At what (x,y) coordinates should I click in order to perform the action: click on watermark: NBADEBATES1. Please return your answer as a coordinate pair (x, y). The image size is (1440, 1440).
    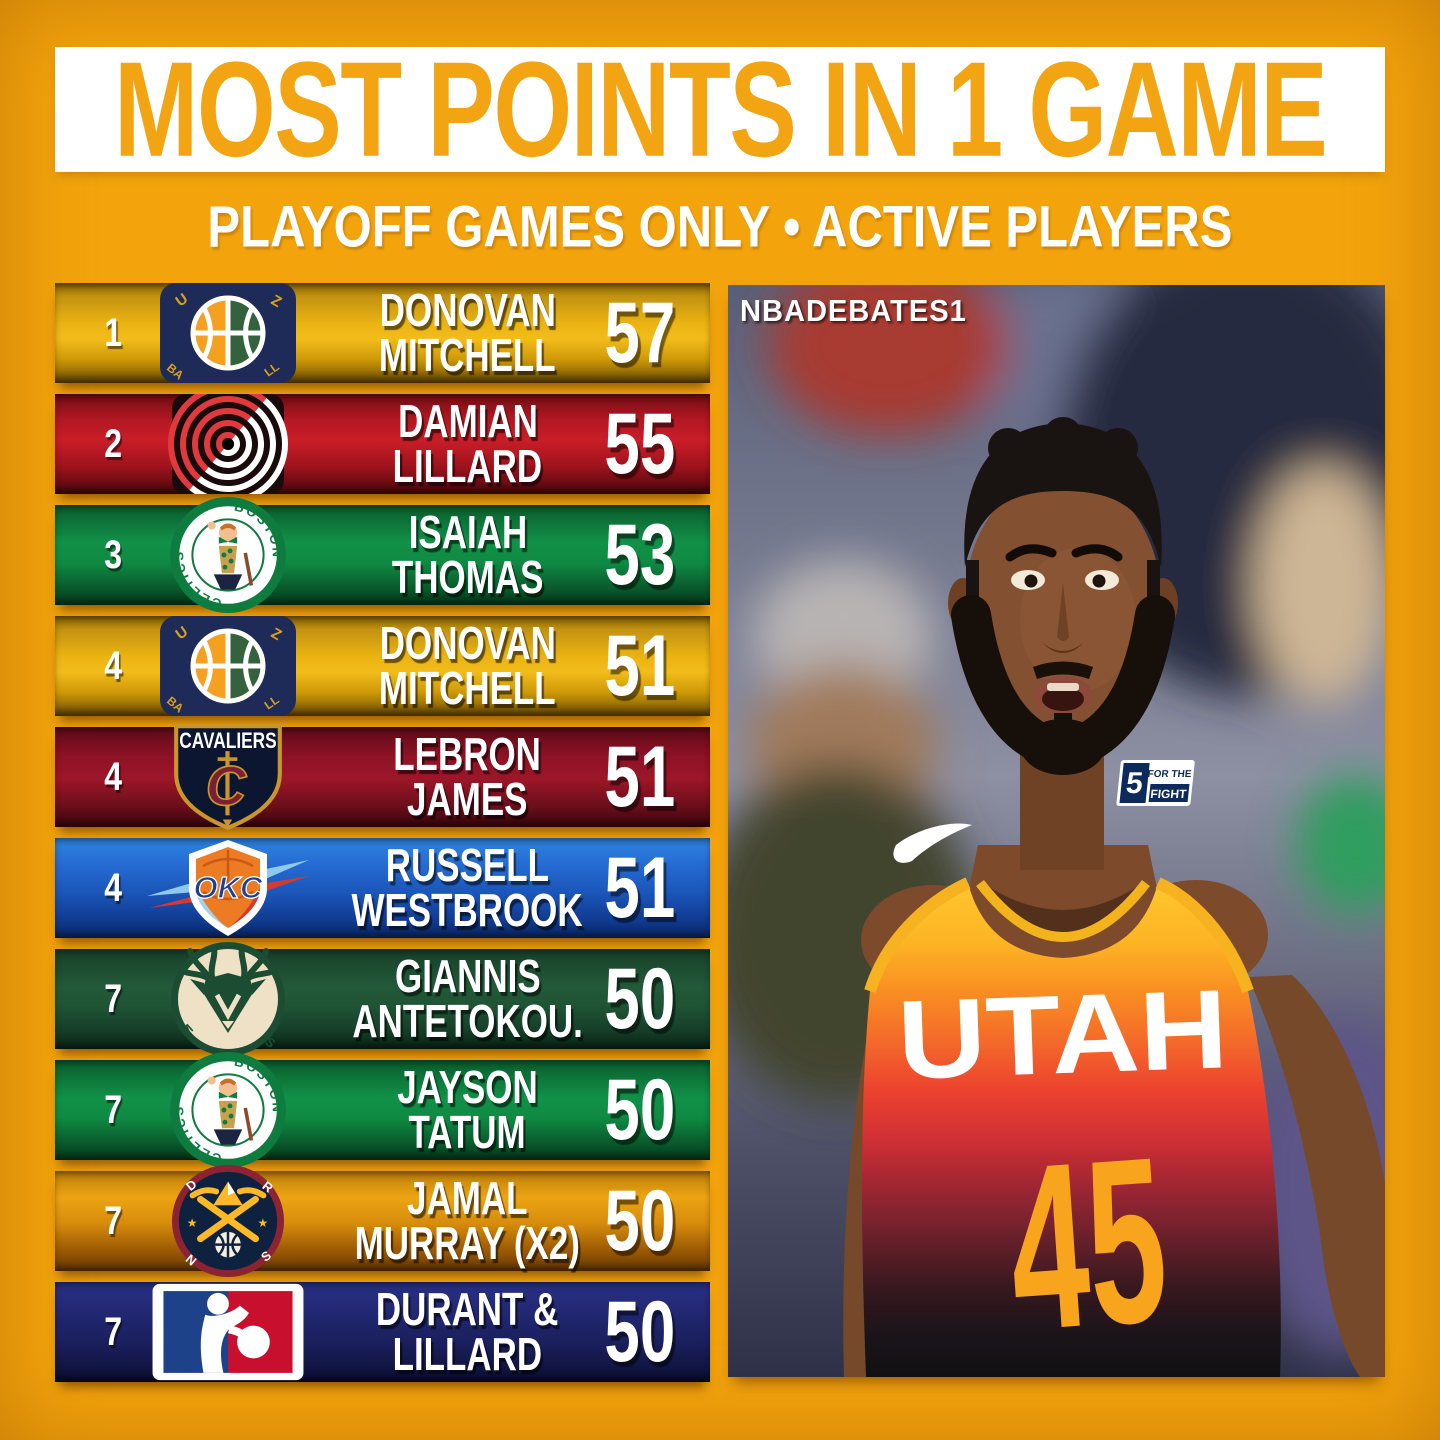
    Looking at the image, I should click on (853, 310).